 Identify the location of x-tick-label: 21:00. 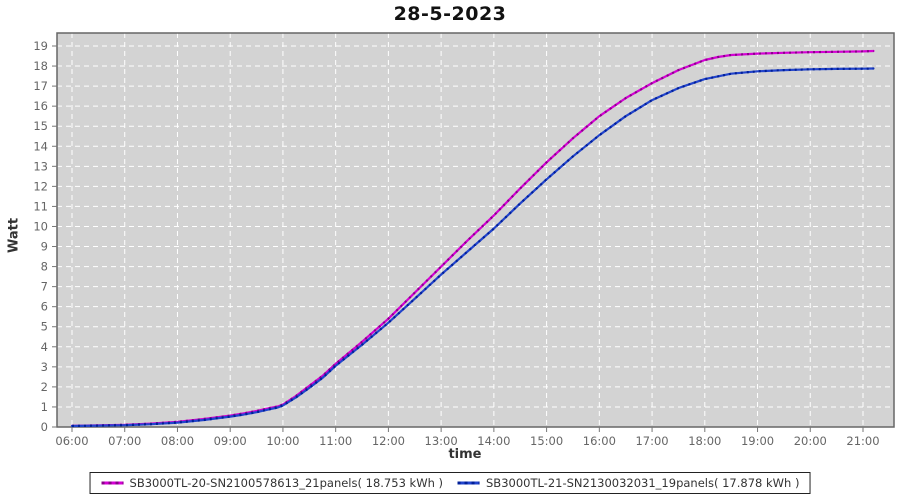
(862, 441).